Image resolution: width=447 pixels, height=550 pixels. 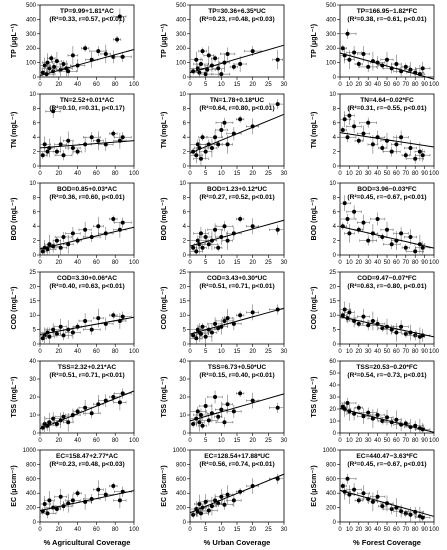 I want to click on y-axis-label: TSS (mgL⁻¹), so click(x=14, y=396).